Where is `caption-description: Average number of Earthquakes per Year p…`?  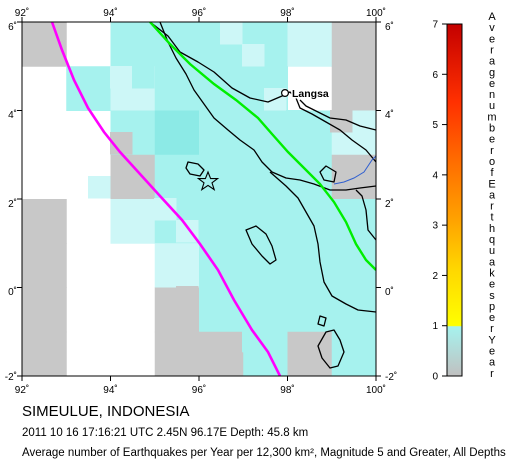 caption-description: Average number of Earthquakes per Year p… is located at coordinates (264, 453).